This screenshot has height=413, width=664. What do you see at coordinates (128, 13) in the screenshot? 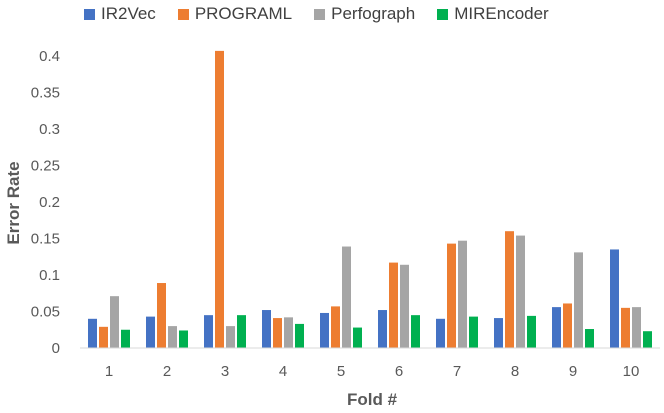
I see `legend-label: IR2Vec` at bounding box center [128, 13].